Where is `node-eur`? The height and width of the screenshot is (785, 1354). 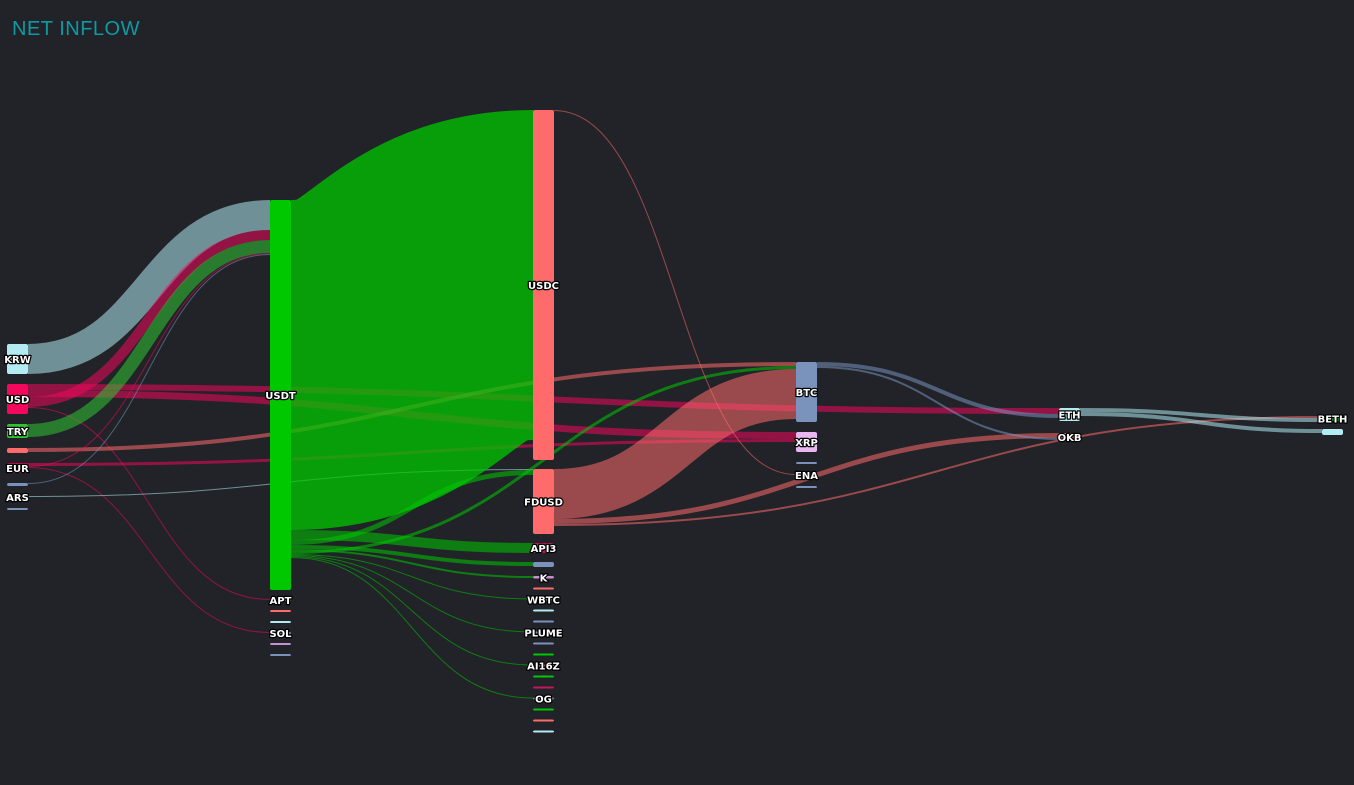
node-eur is located at coordinates (17, 468).